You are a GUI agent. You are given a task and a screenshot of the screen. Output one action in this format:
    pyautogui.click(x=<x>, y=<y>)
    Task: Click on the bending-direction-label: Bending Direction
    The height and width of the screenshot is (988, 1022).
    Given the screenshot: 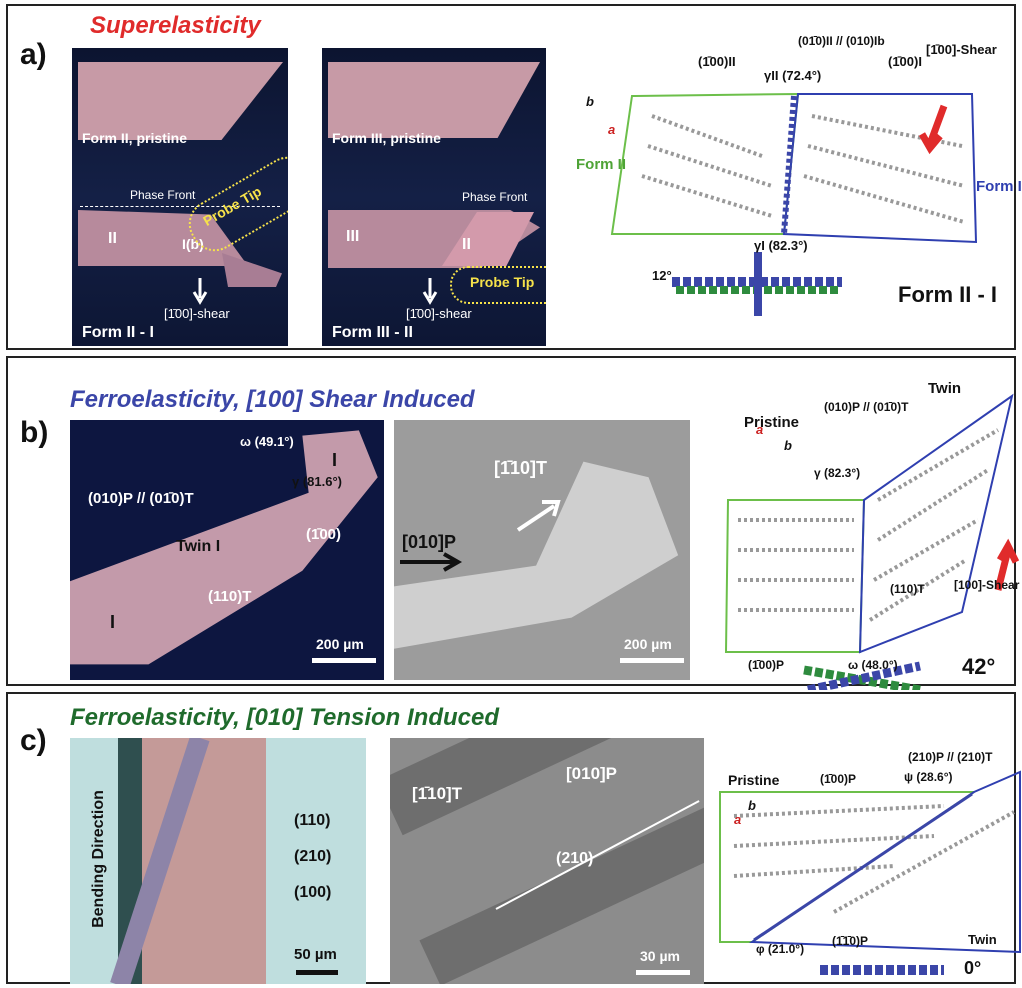 What is the action you would take?
    pyautogui.click(x=98, y=859)
    